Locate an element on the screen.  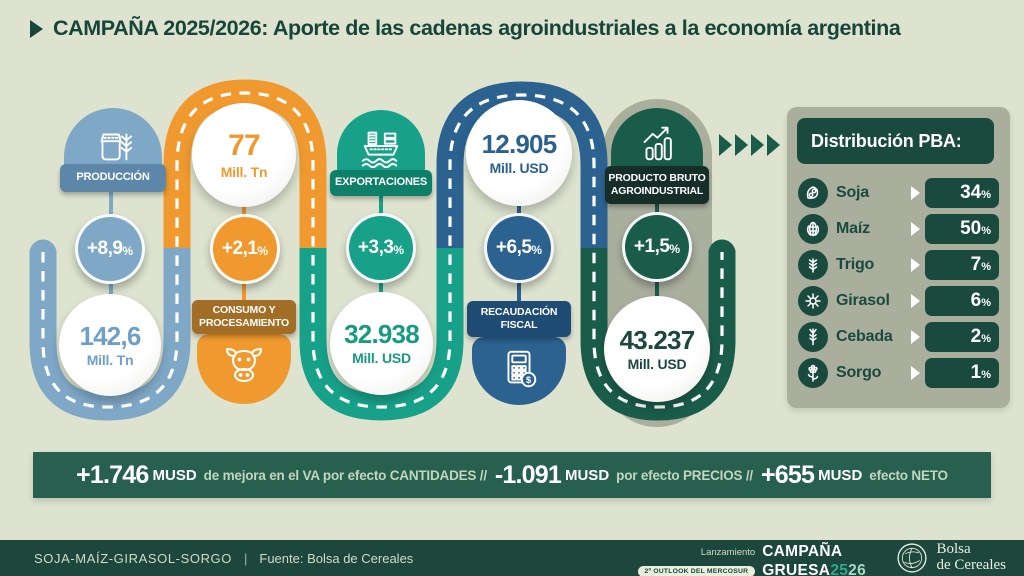
campaign-year1: 25 is located at coordinates (839, 569).